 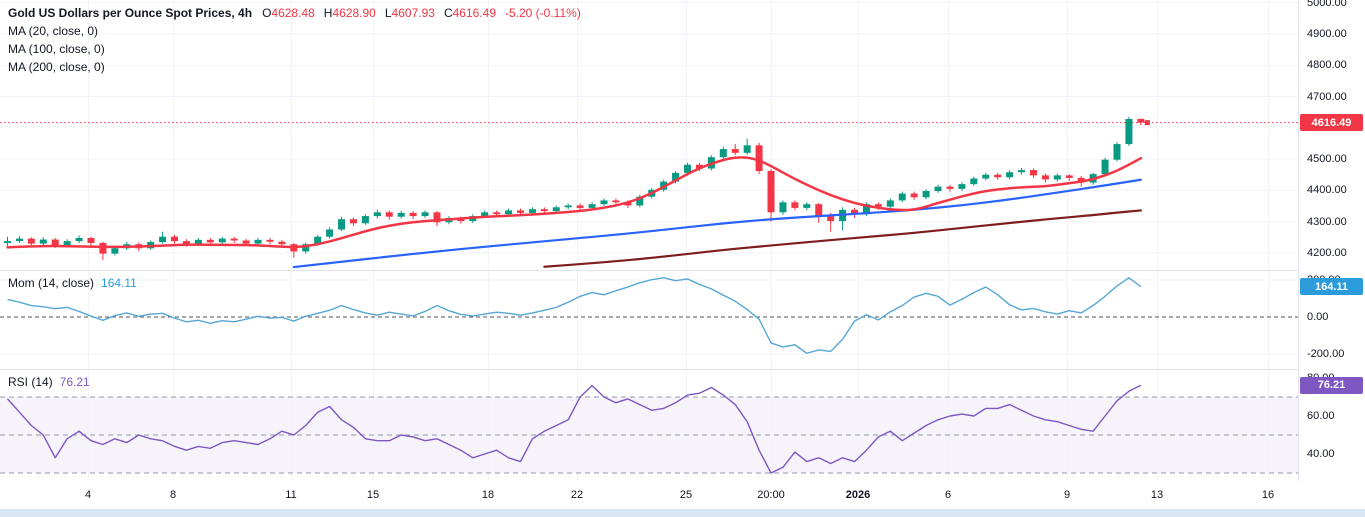 I want to click on rsi-value: 76.21, so click(x=74, y=382).